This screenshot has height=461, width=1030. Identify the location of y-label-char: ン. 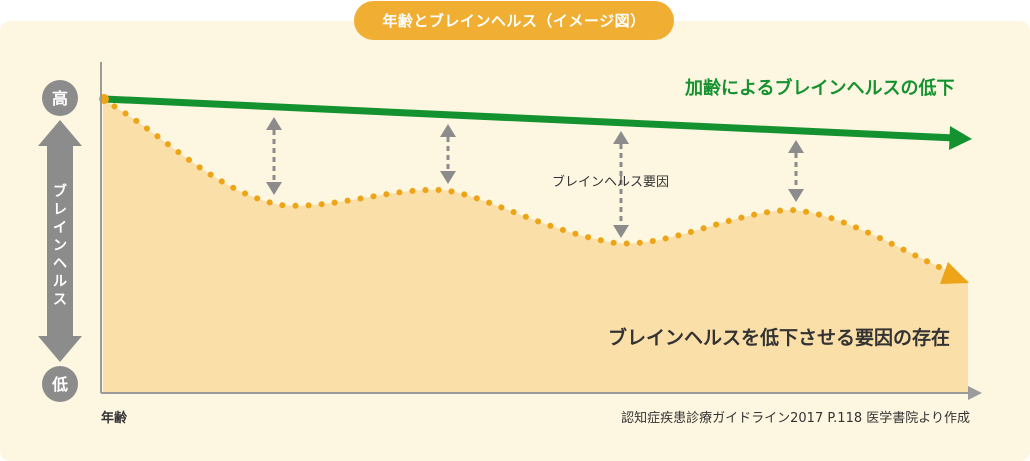
(60, 246).